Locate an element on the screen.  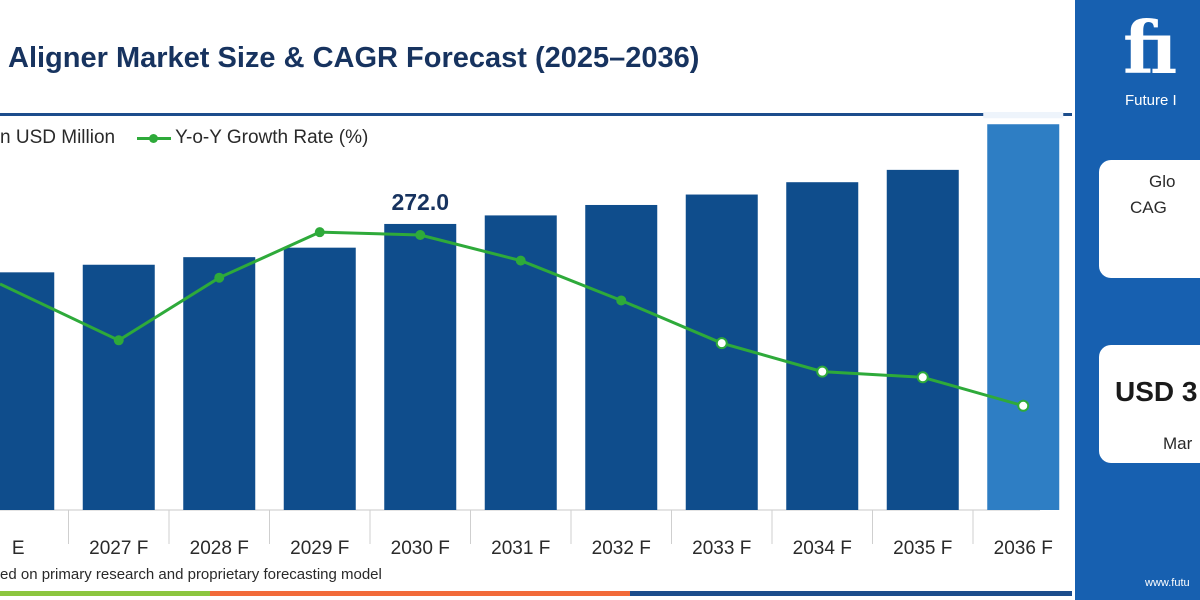
x-tick-label-4: 2030 F is located at coordinates (420, 548).